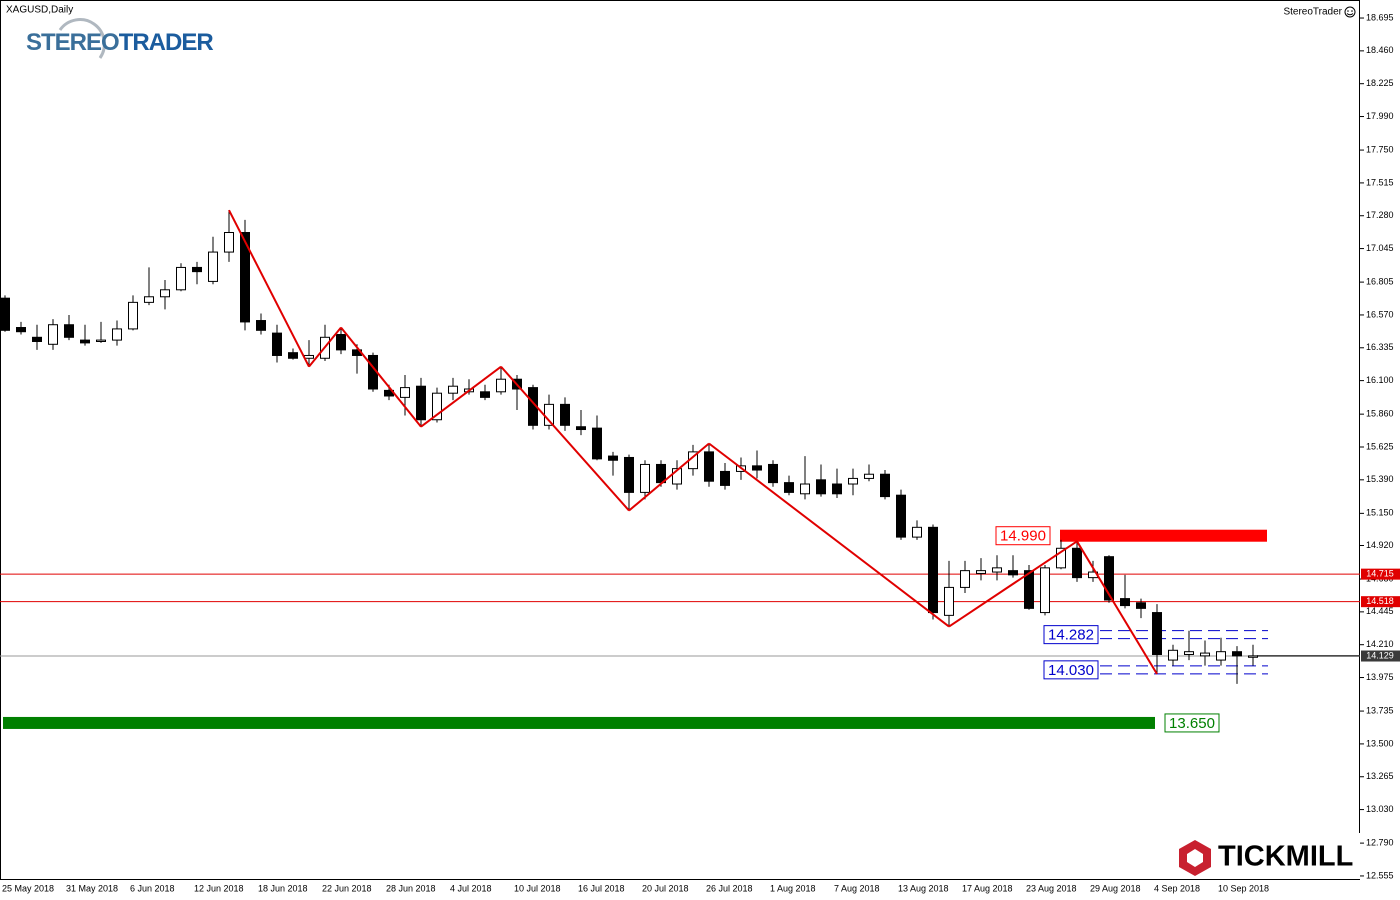 This screenshot has width=1400, height=900. What do you see at coordinates (347, 888) in the screenshot?
I see `x-tick-label: 22 Jun 2018` at bounding box center [347, 888].